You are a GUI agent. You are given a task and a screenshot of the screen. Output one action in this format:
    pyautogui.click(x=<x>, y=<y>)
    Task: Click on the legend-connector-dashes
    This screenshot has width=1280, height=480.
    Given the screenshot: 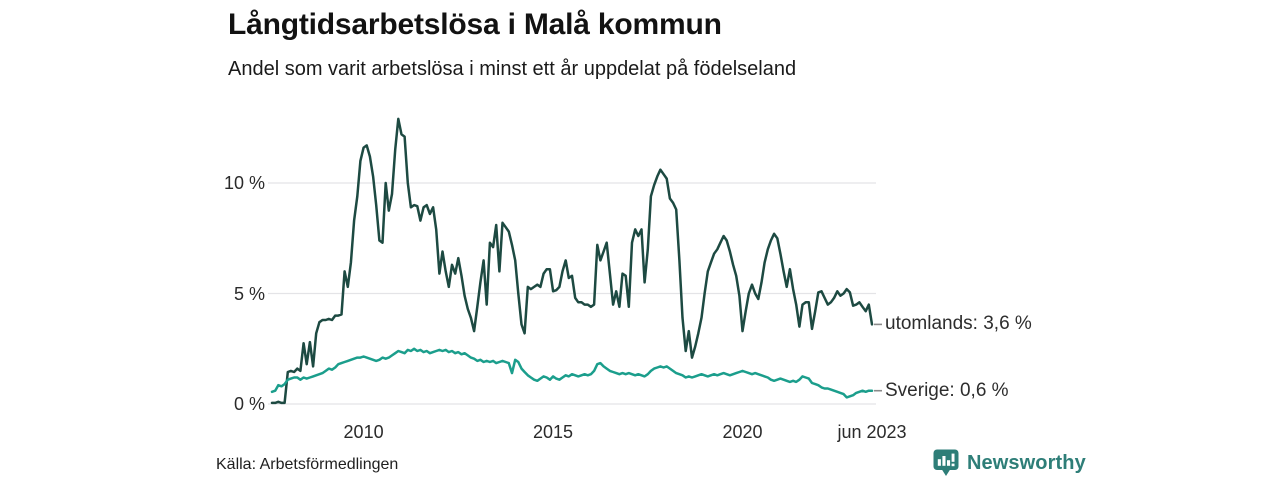 What is the action you would take?
    pyautogui.click(x=878, y=357)
    